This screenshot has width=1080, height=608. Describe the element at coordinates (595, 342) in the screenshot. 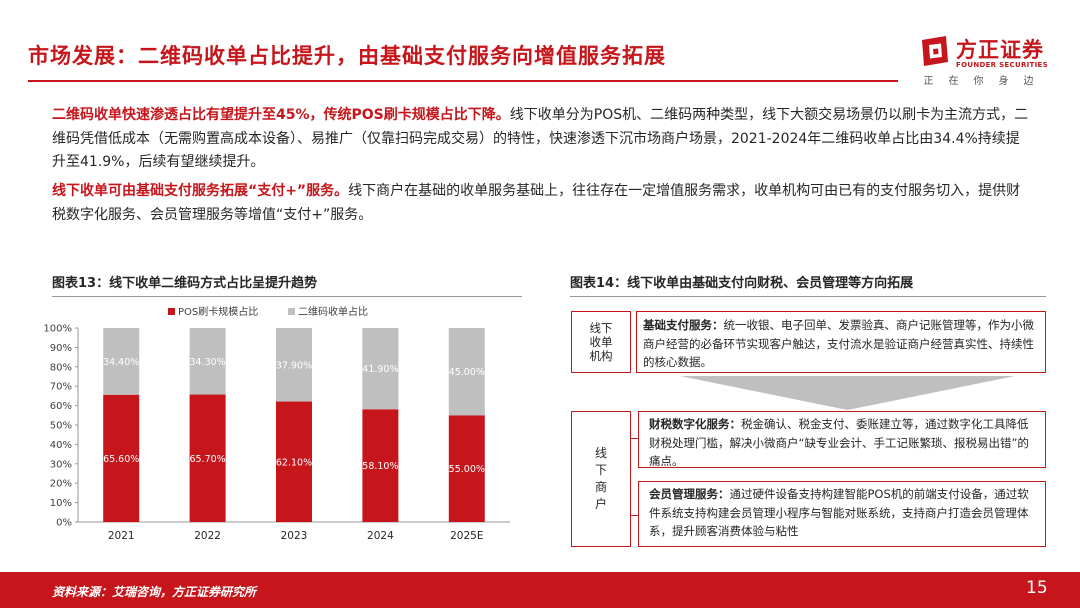

I see `org-label-char: 收` at that location.